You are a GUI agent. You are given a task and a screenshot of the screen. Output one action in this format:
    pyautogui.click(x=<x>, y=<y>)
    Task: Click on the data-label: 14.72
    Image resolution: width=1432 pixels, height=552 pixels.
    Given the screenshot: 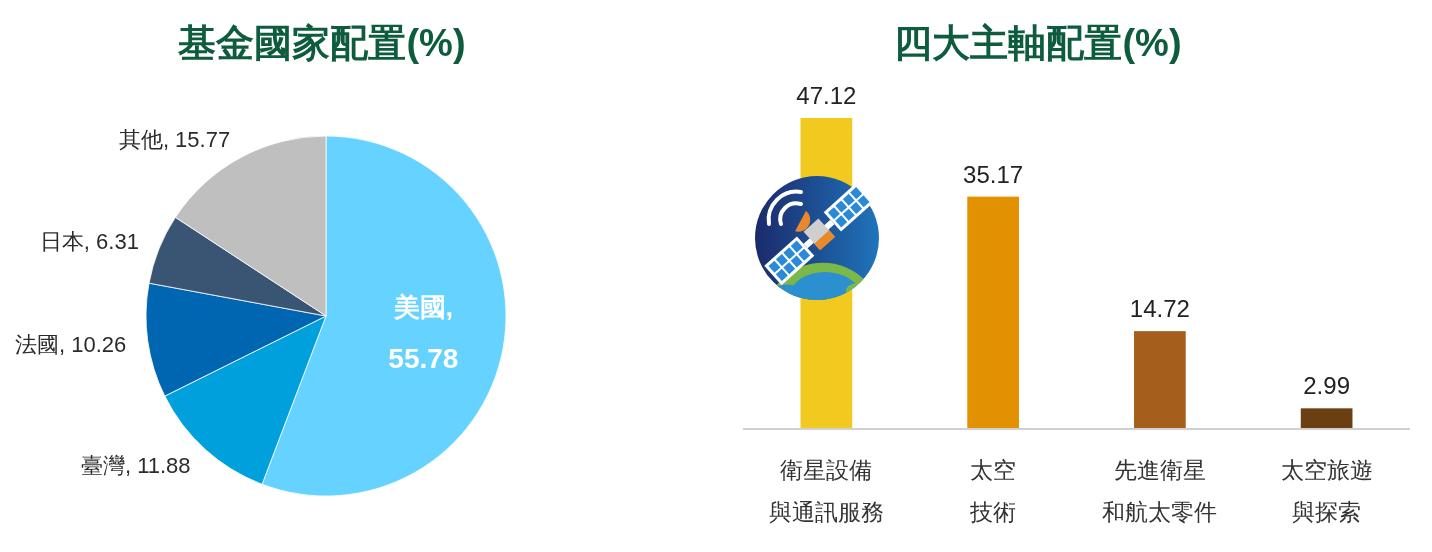 What is the action you would take?
    pyautogui.click(x=1159, y=309)
    